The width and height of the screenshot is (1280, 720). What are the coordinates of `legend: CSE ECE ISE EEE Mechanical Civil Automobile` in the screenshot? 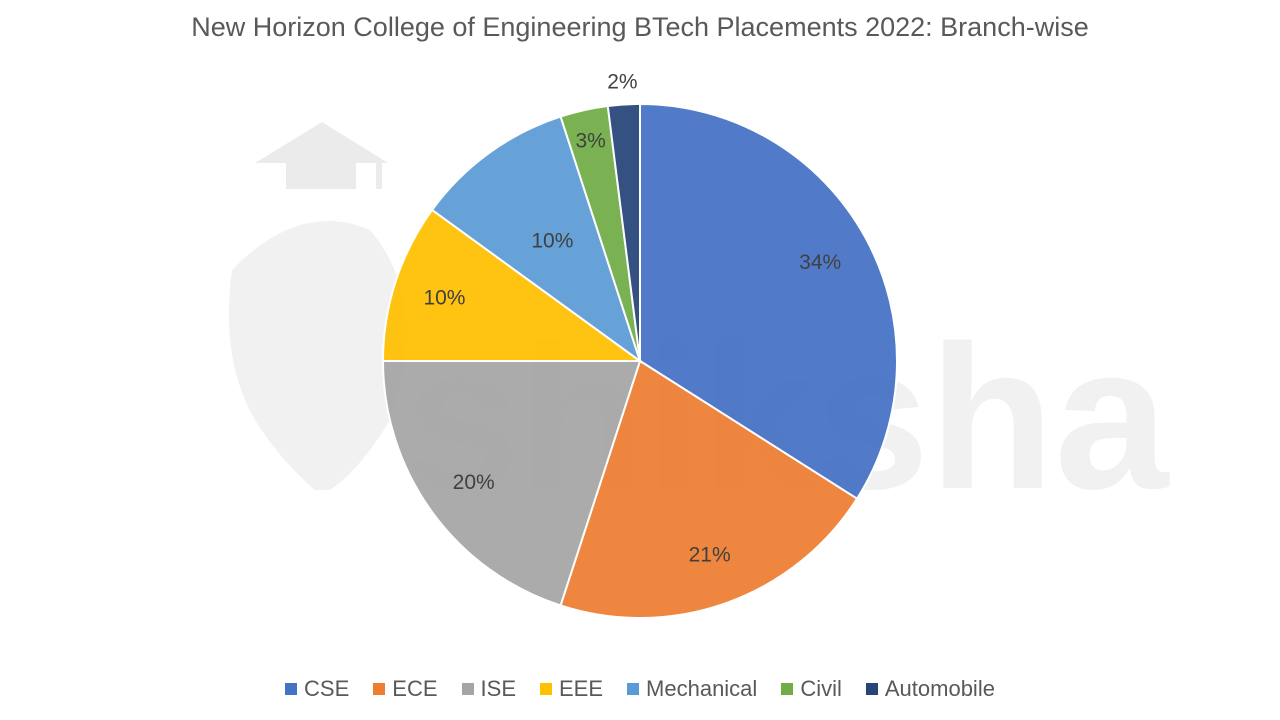 It's located at (640, 689).